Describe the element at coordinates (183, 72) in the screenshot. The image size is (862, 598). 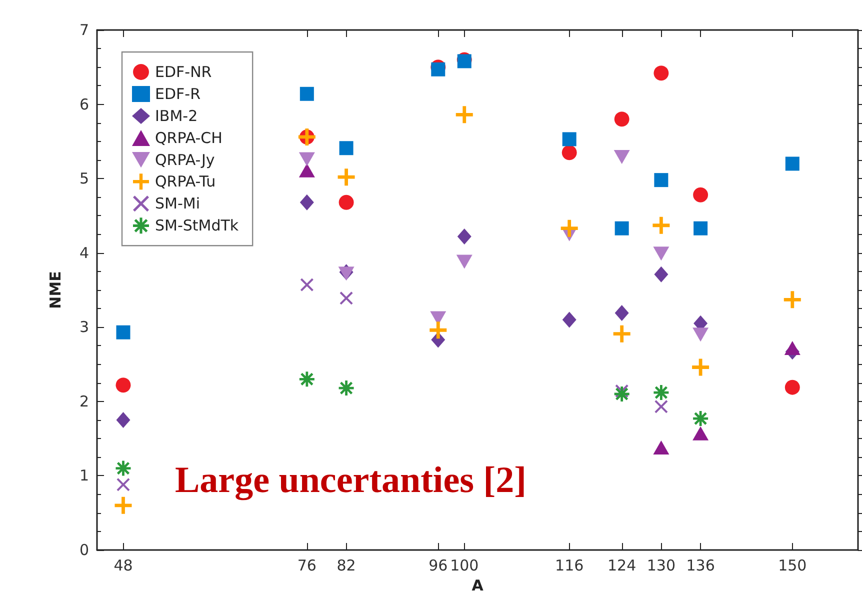
I see `legend-label: EDF-NR` at that location.